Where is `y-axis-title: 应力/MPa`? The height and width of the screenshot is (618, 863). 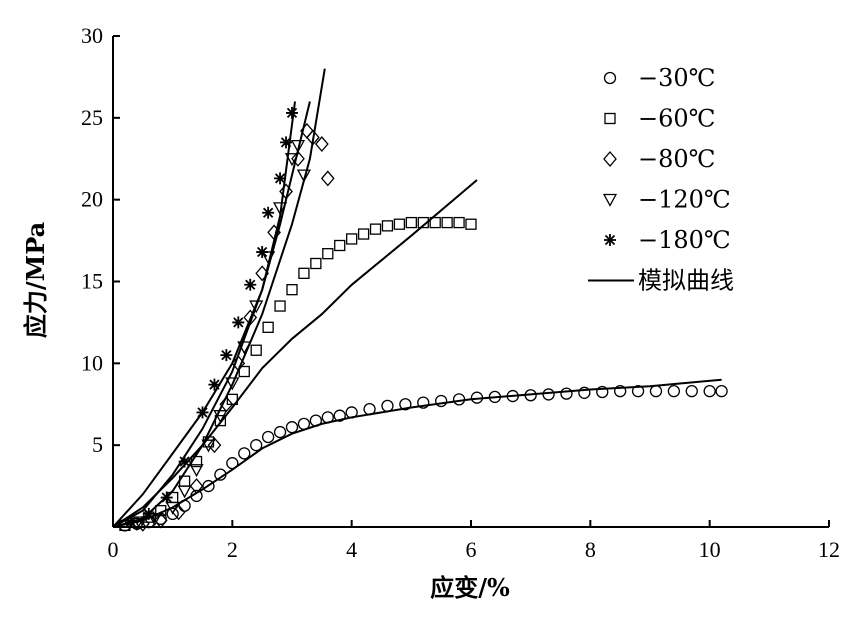
y-axis-title: 应力/MPa is located at coordinates (35, 280).